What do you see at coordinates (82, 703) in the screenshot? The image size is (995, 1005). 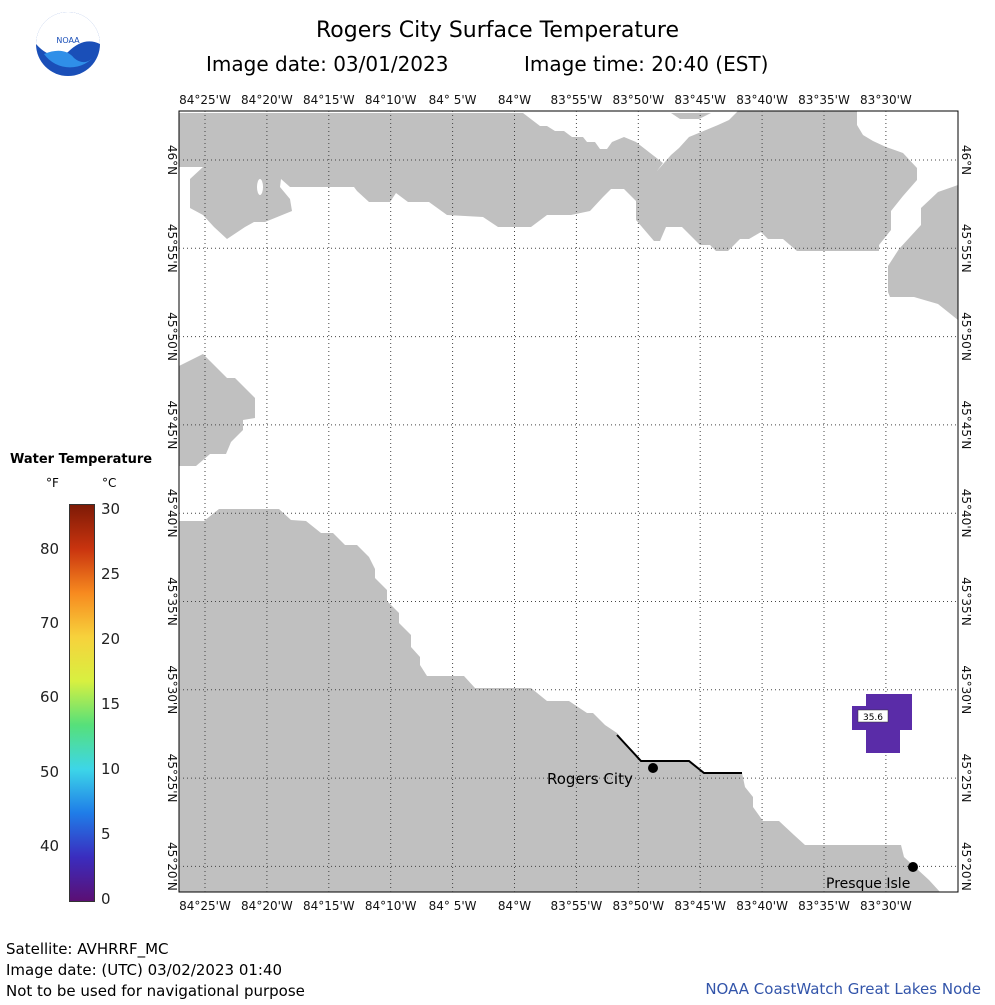 I see `temperature-colorbar` at bounding box center [82, 703].